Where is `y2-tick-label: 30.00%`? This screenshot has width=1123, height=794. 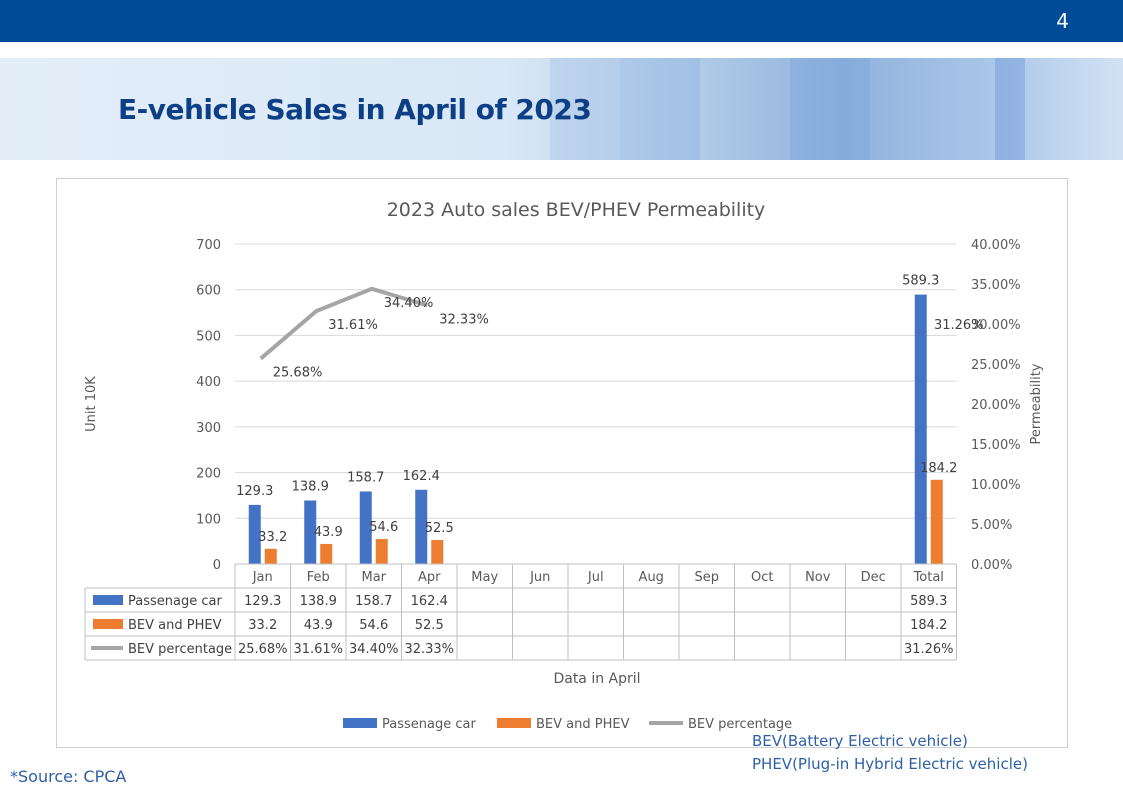
y2-tick-label: 30.00% is located at coordinates (996, 325).